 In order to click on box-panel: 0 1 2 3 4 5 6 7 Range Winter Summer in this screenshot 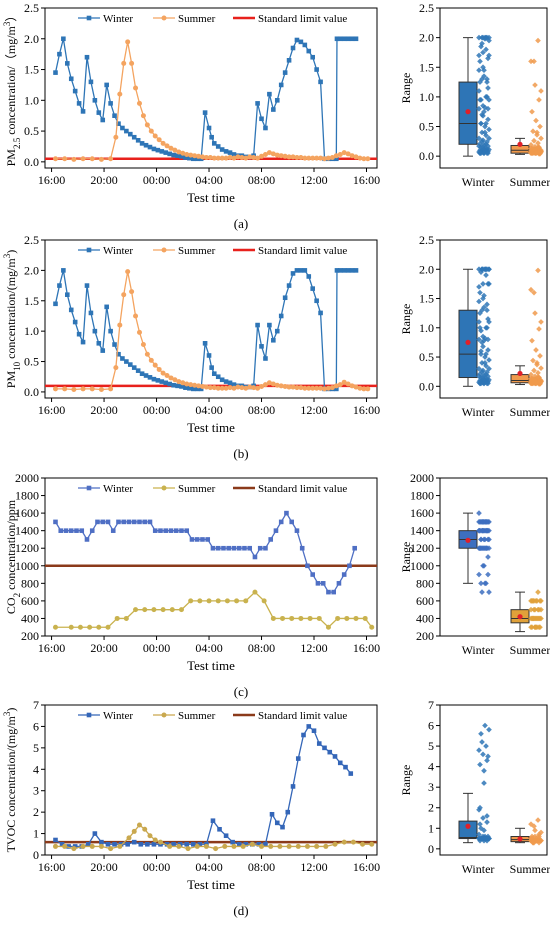, I will do `click(474, 787)`.